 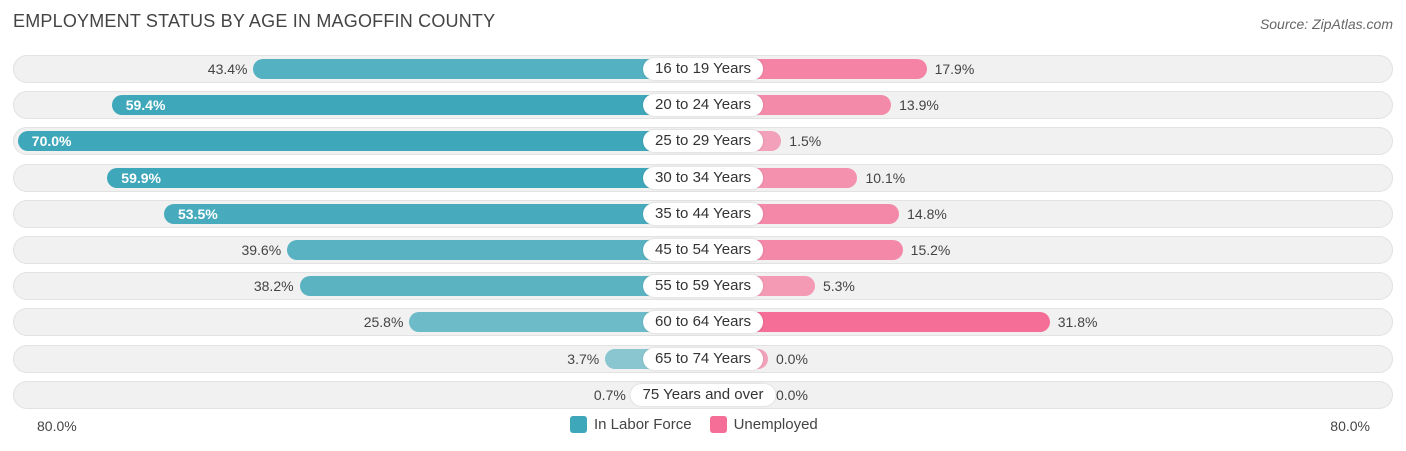 What do you see at coordinates (1077, 322) in the screenshot?
I see `value-label-unemployed: 31.8%` at bounding box center [1077, 322].